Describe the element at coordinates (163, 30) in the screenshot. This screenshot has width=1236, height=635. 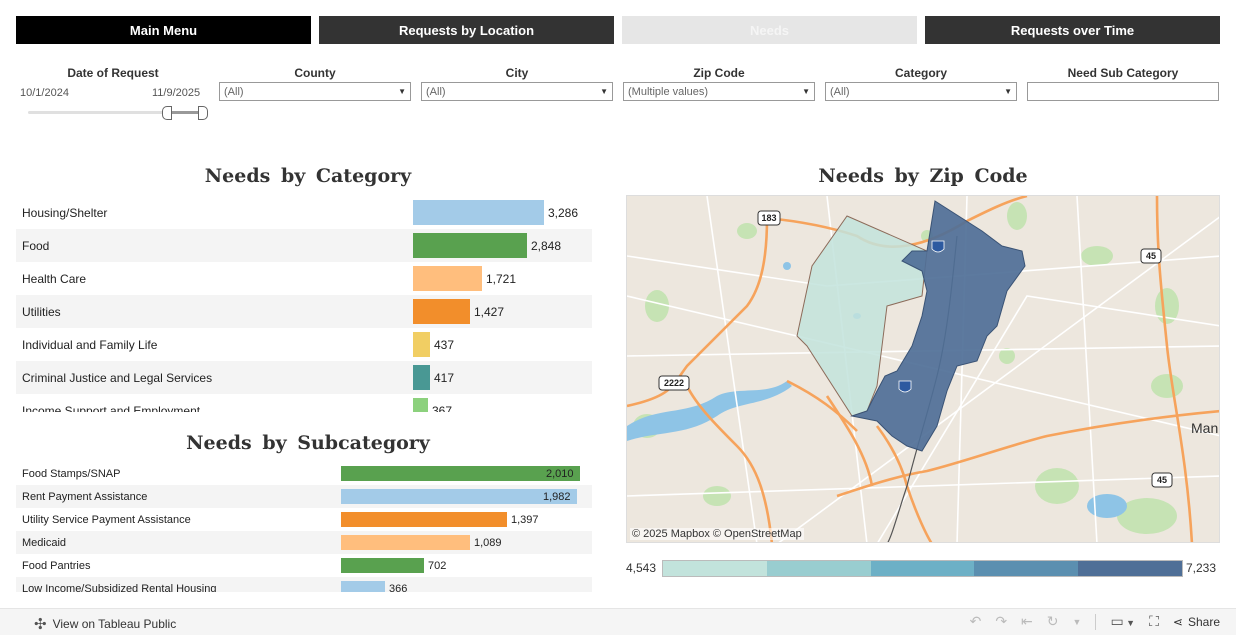
I see `main-menu-button: Main Menu` at that location.